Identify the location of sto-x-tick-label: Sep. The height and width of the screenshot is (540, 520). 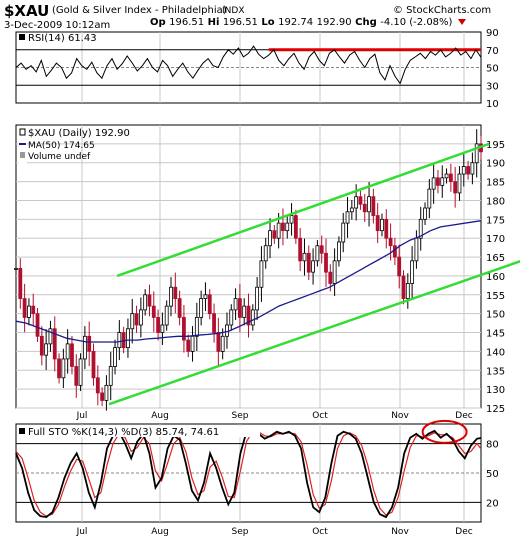
(240, 532).